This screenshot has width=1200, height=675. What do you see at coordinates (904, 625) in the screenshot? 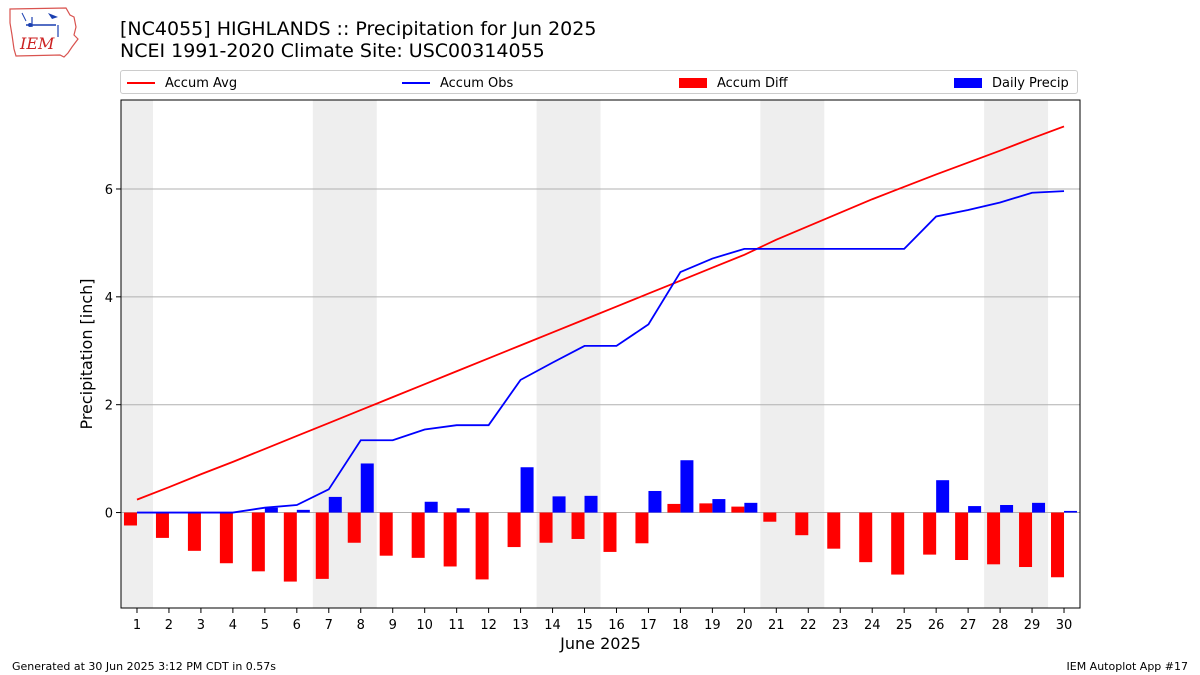
I see `x-tick-label-25: 25` at bounding box center [904, 625].